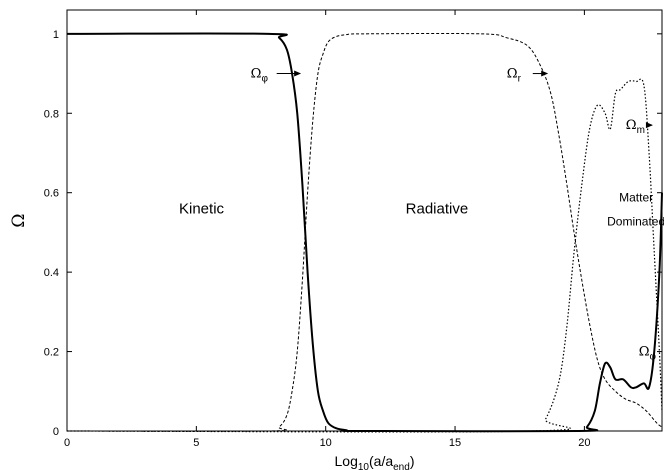 The height and width of the screenshot is (470, 664). I want to click on y-tick-label: 0.4, so click(51, 273).